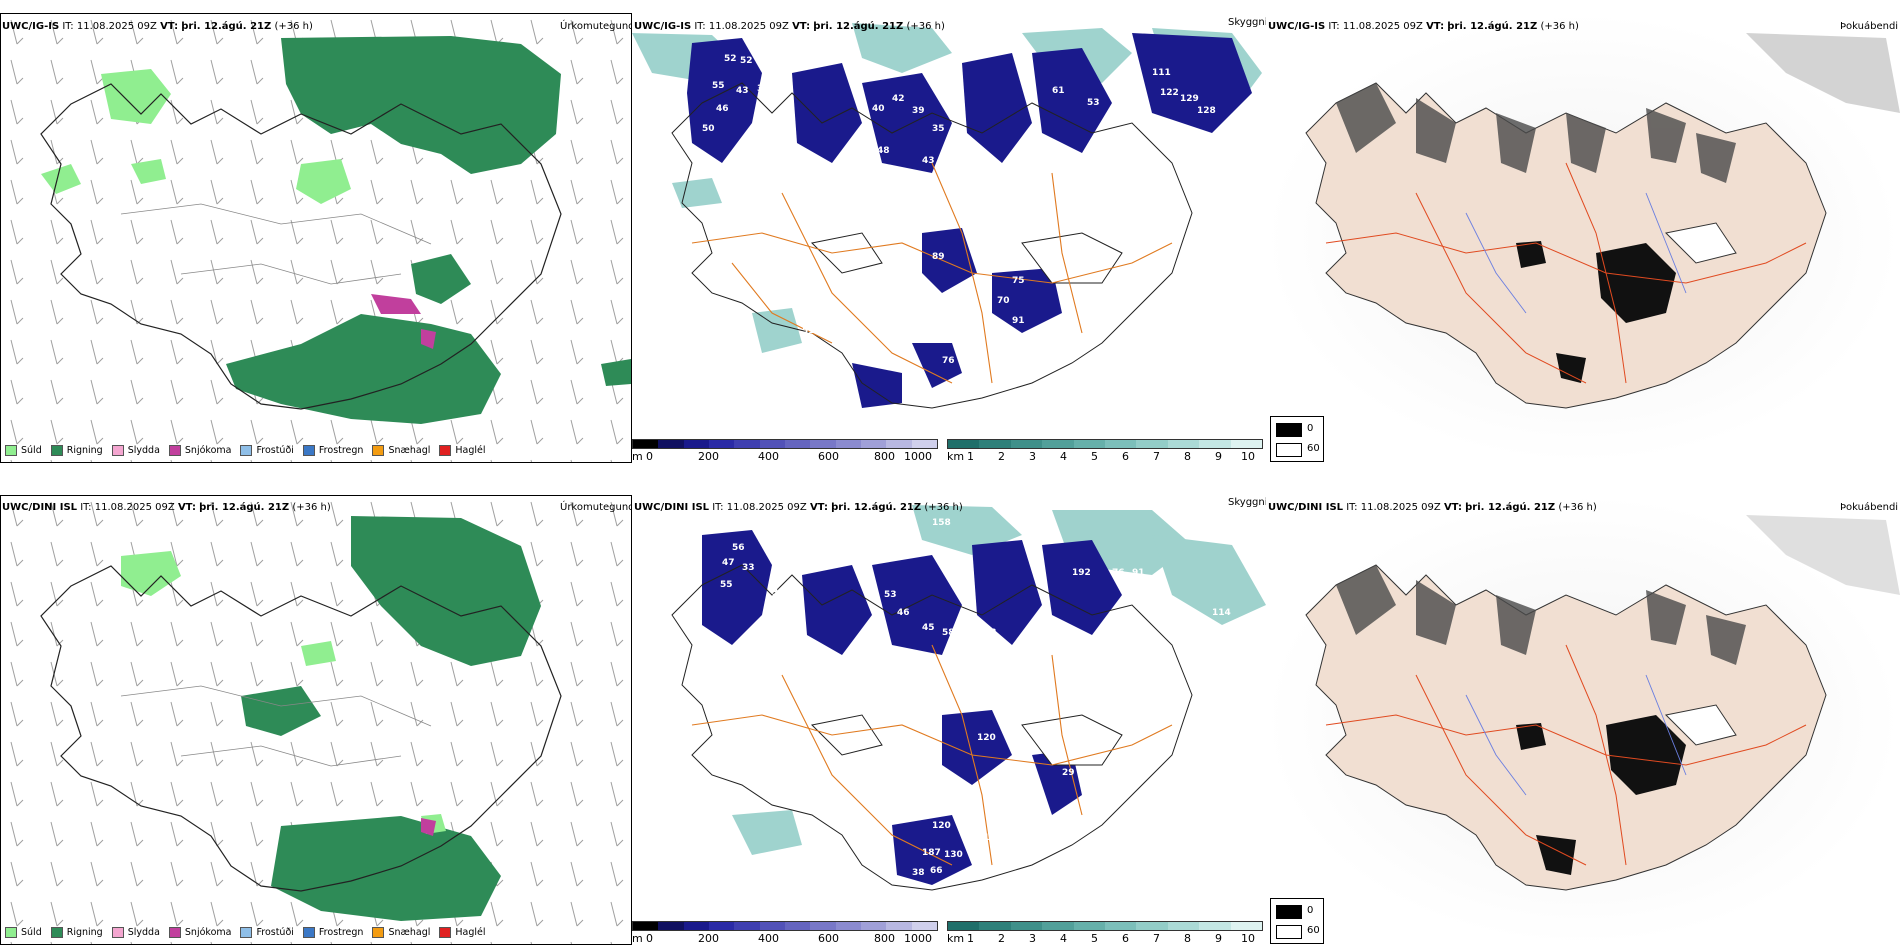 This screenshot has width=1900, height=950. Describe the element at coordinates (1869, 507) in the screenshot. I see `panel-title-fog-bottom: Þokuábendi` at that location.